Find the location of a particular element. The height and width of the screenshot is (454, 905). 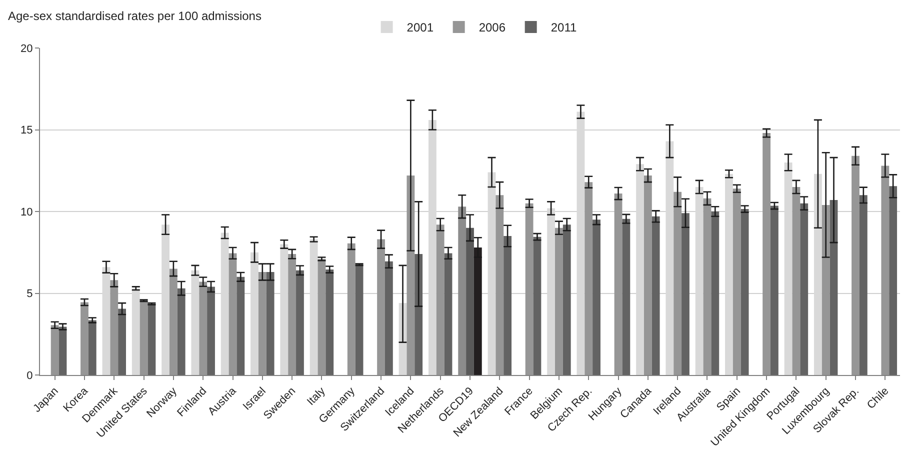

y-tick-label: 20 is located at coordinates (26, 48).